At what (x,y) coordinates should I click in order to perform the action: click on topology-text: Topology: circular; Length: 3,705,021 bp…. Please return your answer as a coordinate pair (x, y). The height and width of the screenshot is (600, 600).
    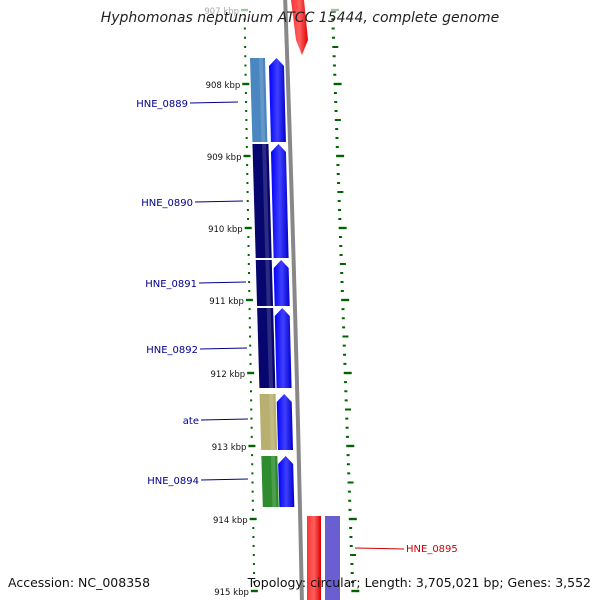
    Looking at the image, I should click on (419, 582).